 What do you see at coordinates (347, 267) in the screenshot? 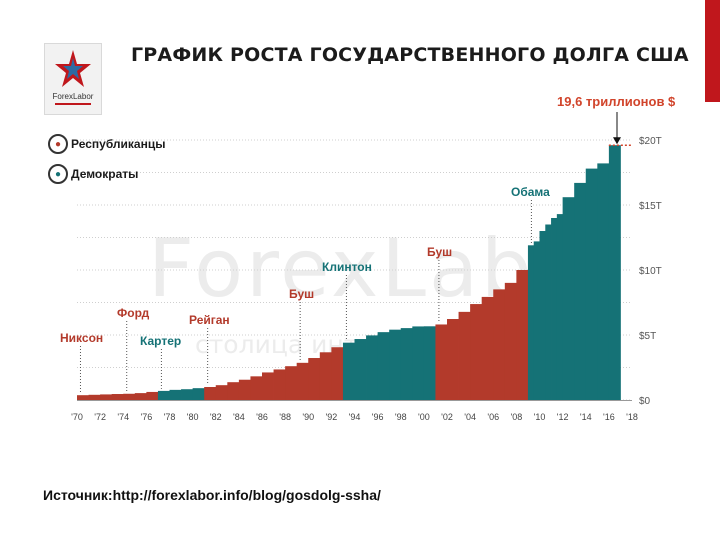
I see `president-label: Клинтон` at bounding box center [347, 267].